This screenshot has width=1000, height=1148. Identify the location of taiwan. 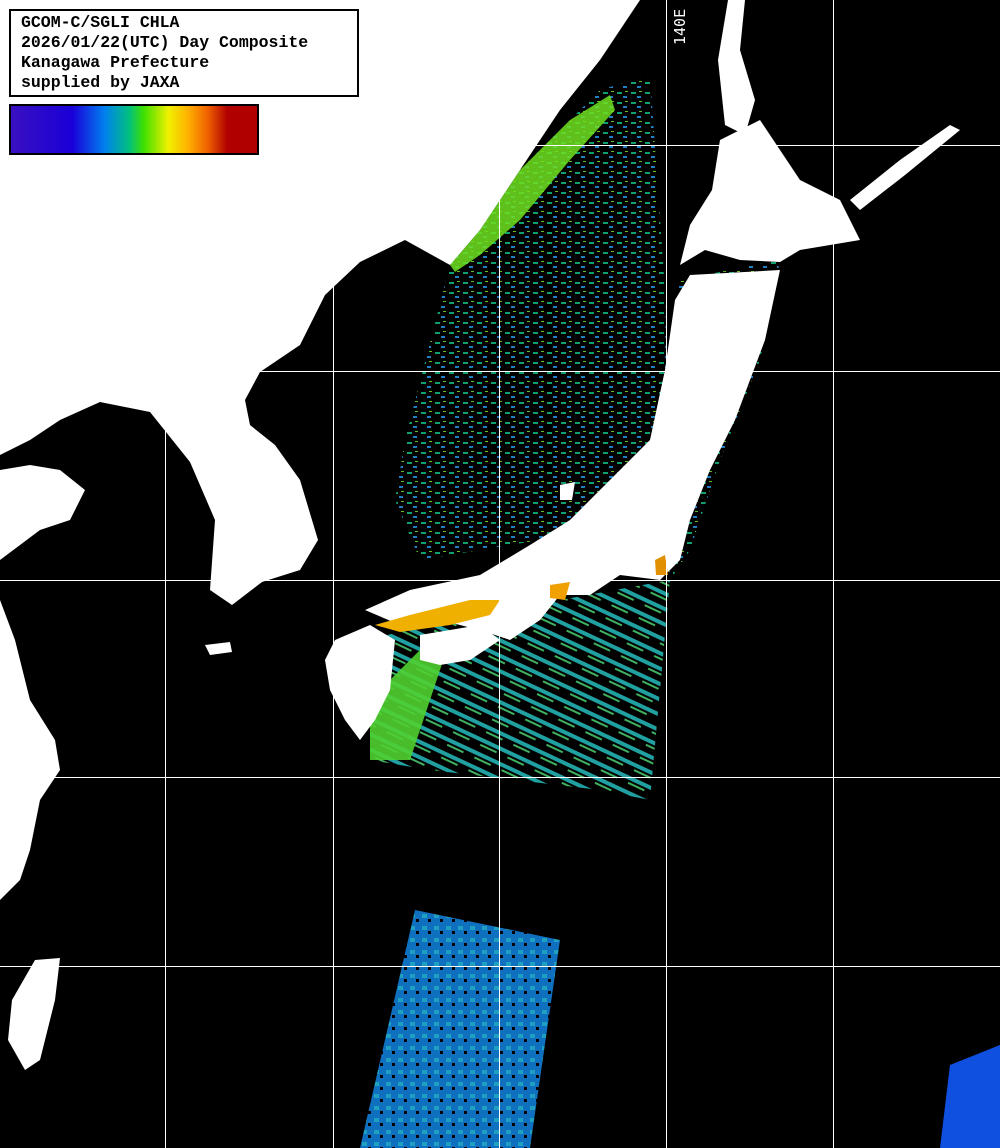
(34, 1014).